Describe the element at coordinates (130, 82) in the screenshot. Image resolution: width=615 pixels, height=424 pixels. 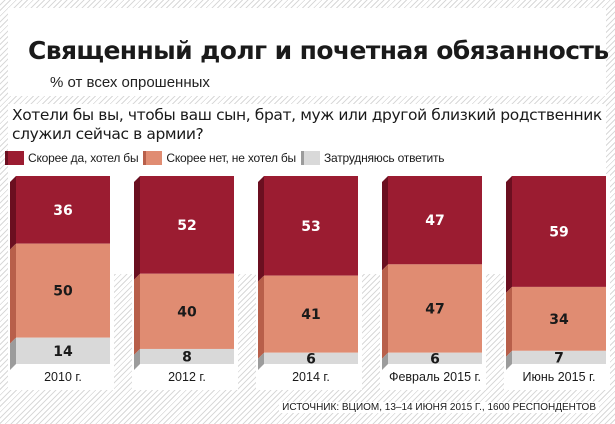
I see `chart-subtitle: % от всех опрошенных` at that location.